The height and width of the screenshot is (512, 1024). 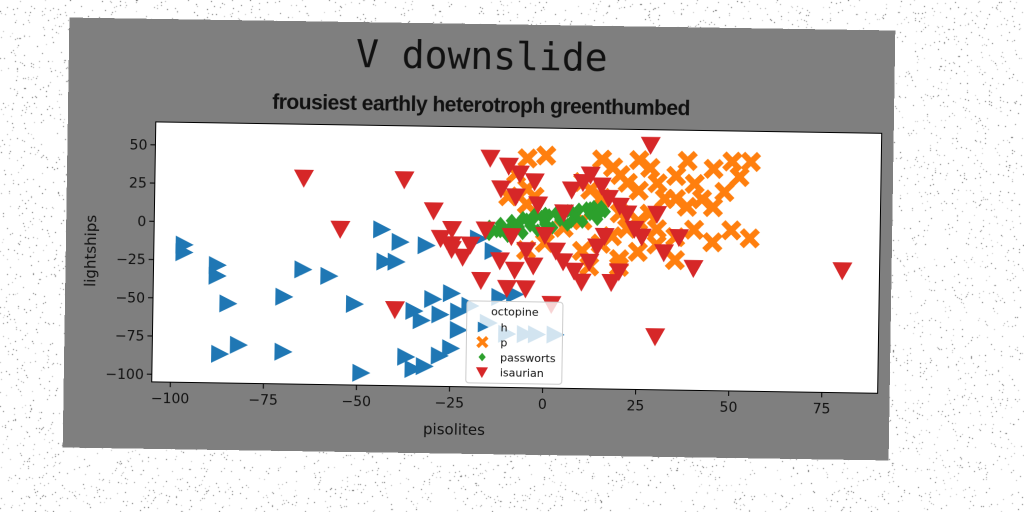 What do you see at coordinates (522, 373) in the screenshot?
I see `legend-label: isaurian` at bounding box center [522, 373].